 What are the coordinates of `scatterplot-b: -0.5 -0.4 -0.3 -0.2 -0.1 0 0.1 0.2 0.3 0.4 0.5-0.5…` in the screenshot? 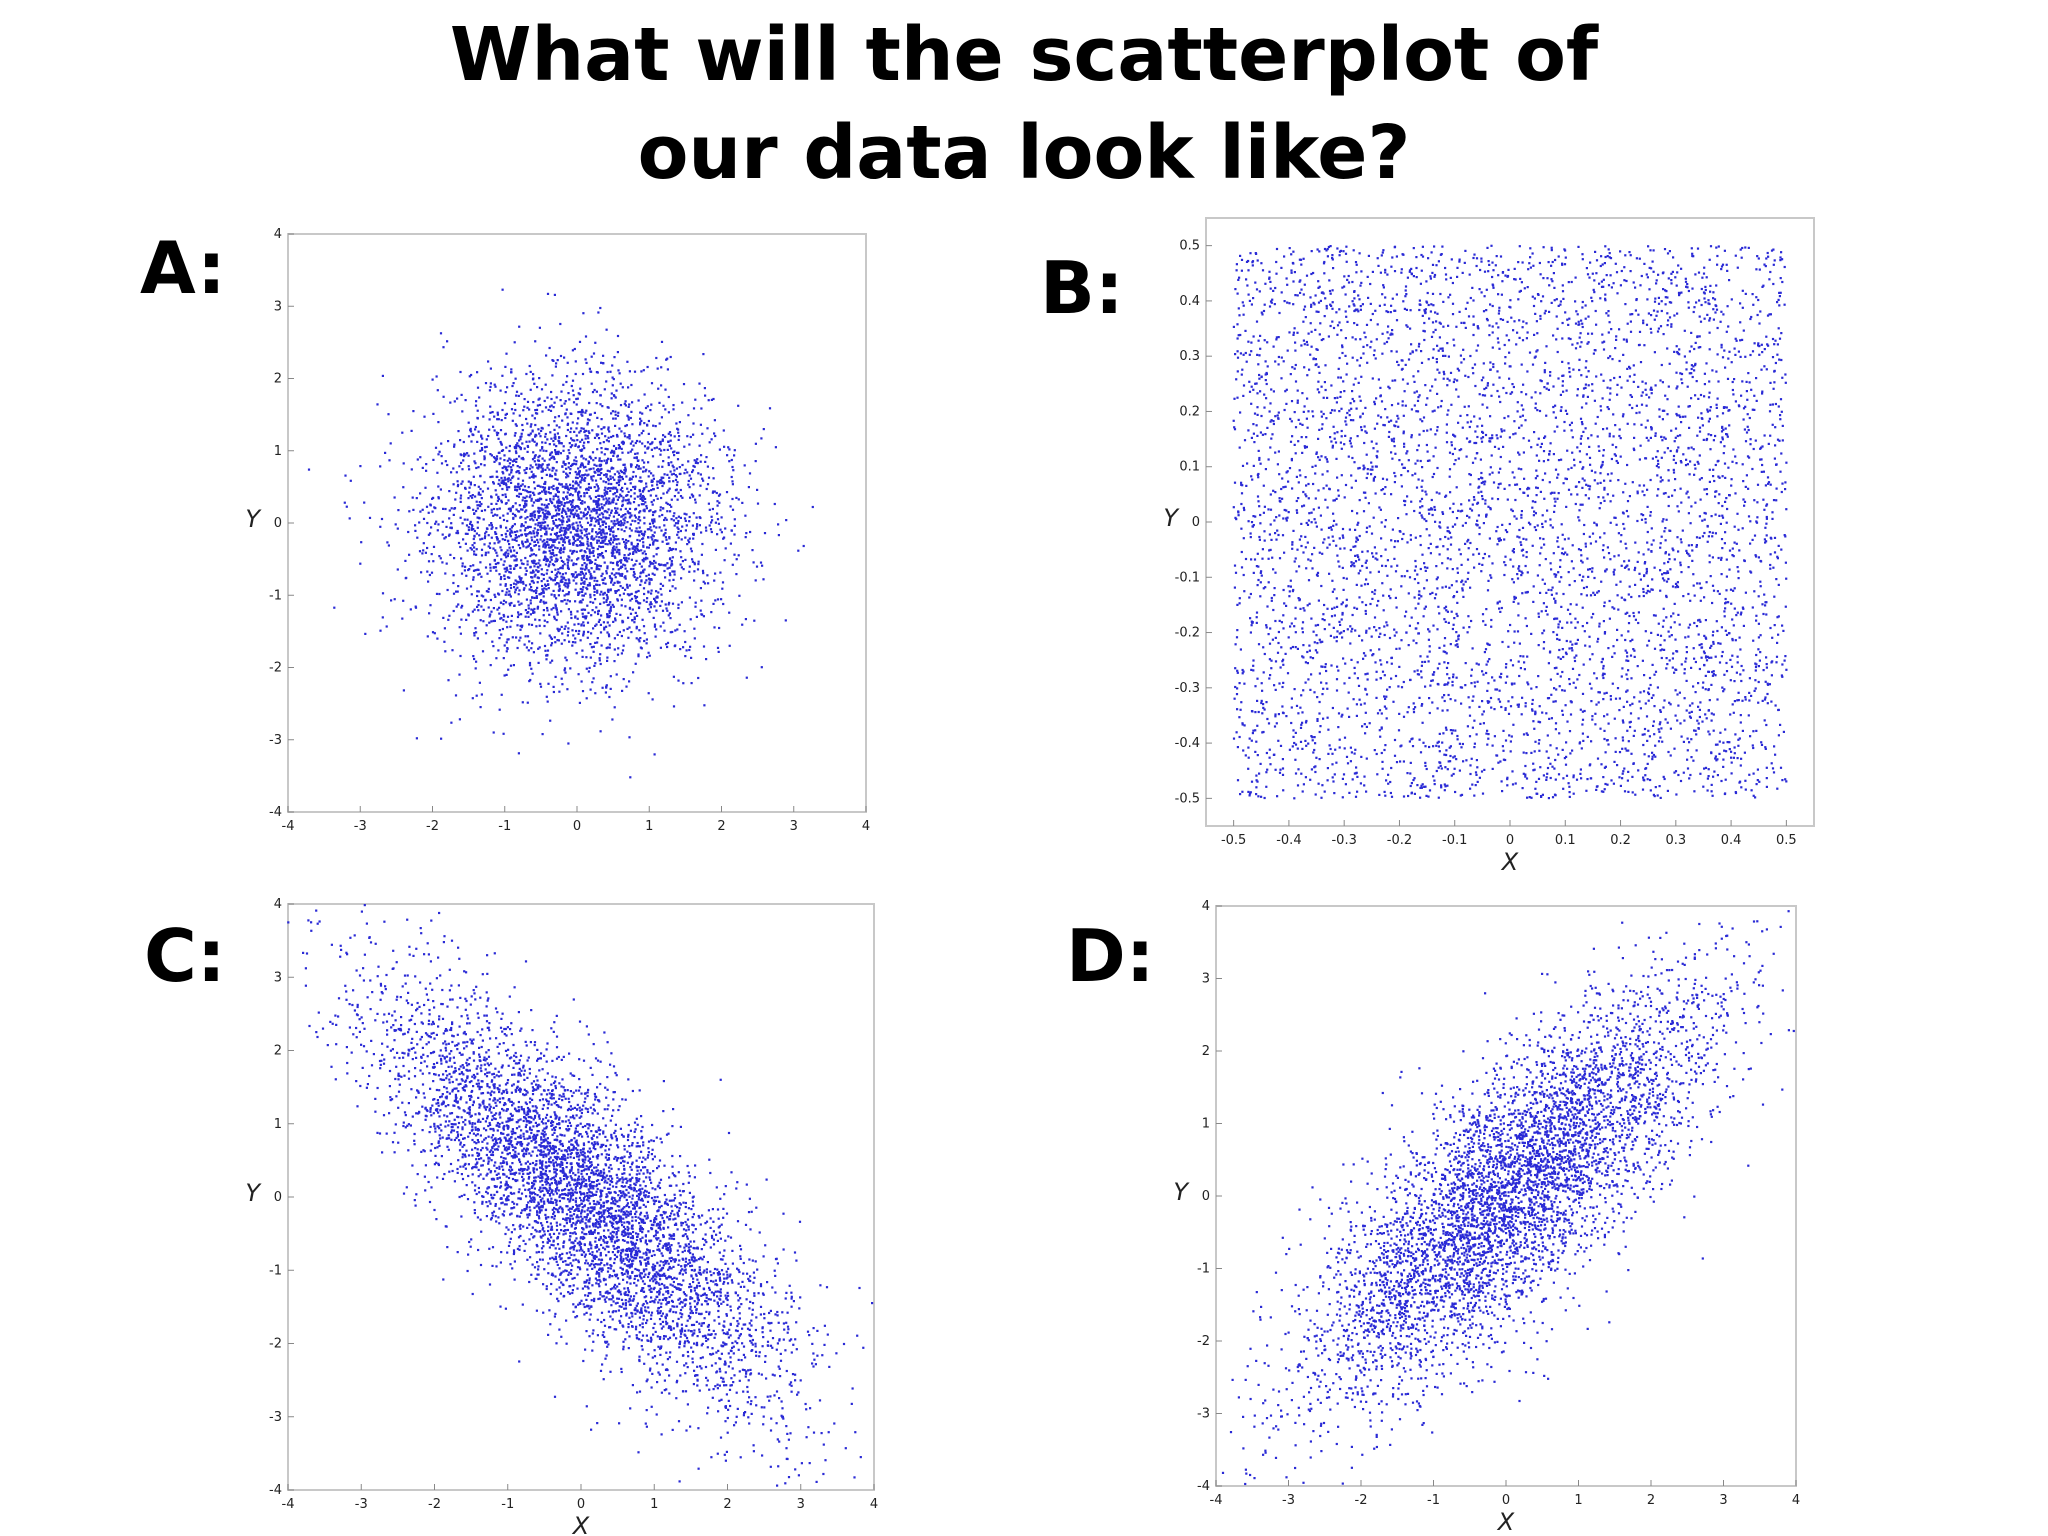 It's located at (1489, 546).